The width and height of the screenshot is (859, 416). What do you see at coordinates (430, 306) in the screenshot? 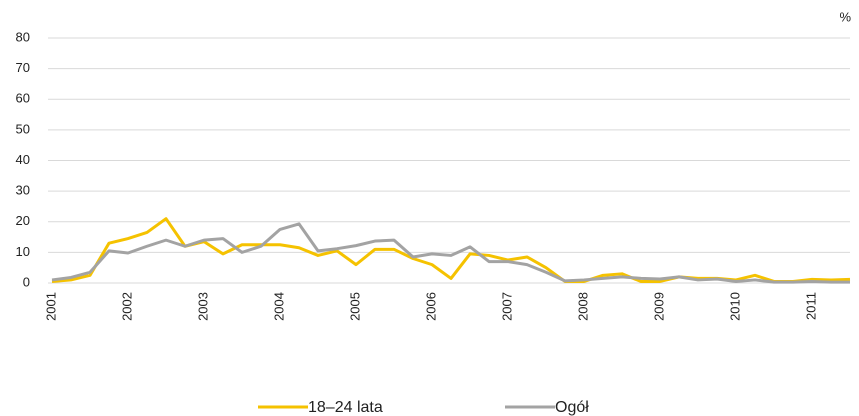
I see `x-tick-label: 2006` at bounding box center [430, 306].